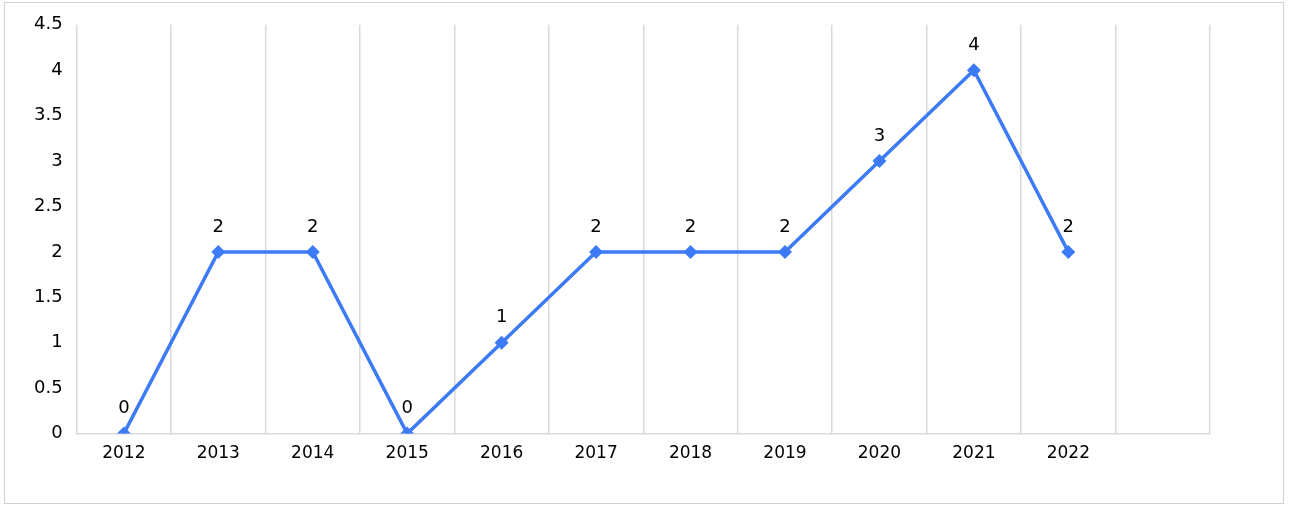 The height and width of the screenshot is (526, 1290). Describe the element at coordinates (785, 452) in the screenshot. I see `x-tick-label: 2019` at that location.